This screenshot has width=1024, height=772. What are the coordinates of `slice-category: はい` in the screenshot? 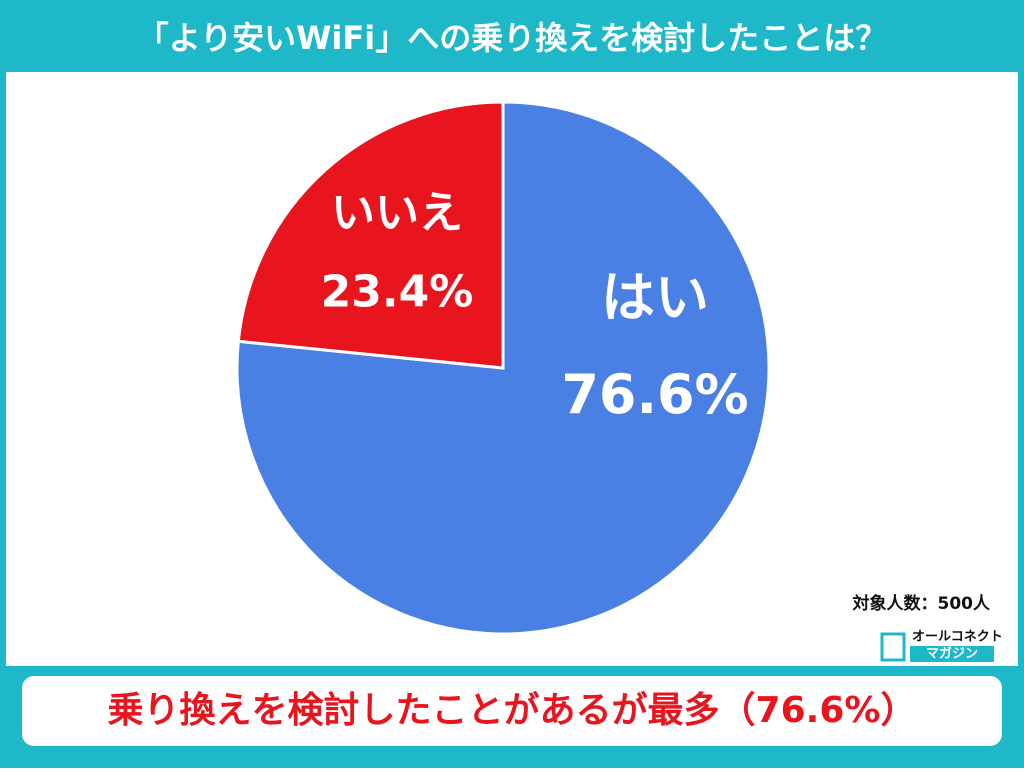 It's located at (655, 297).